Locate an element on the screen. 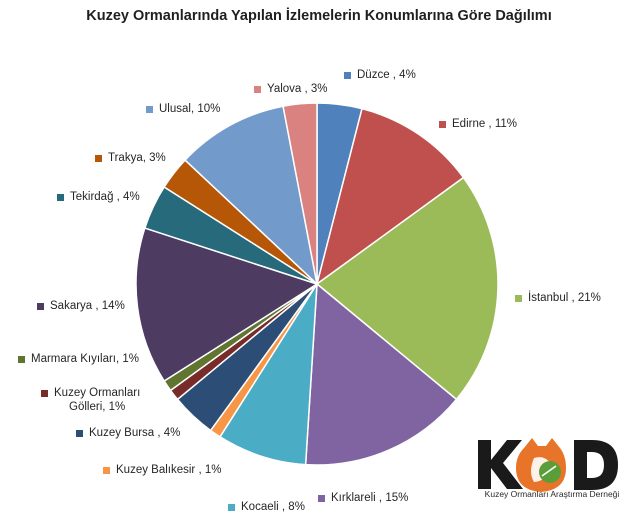  slice-label-text: Kocaeli , 8% is located at coordinates (273, 507).